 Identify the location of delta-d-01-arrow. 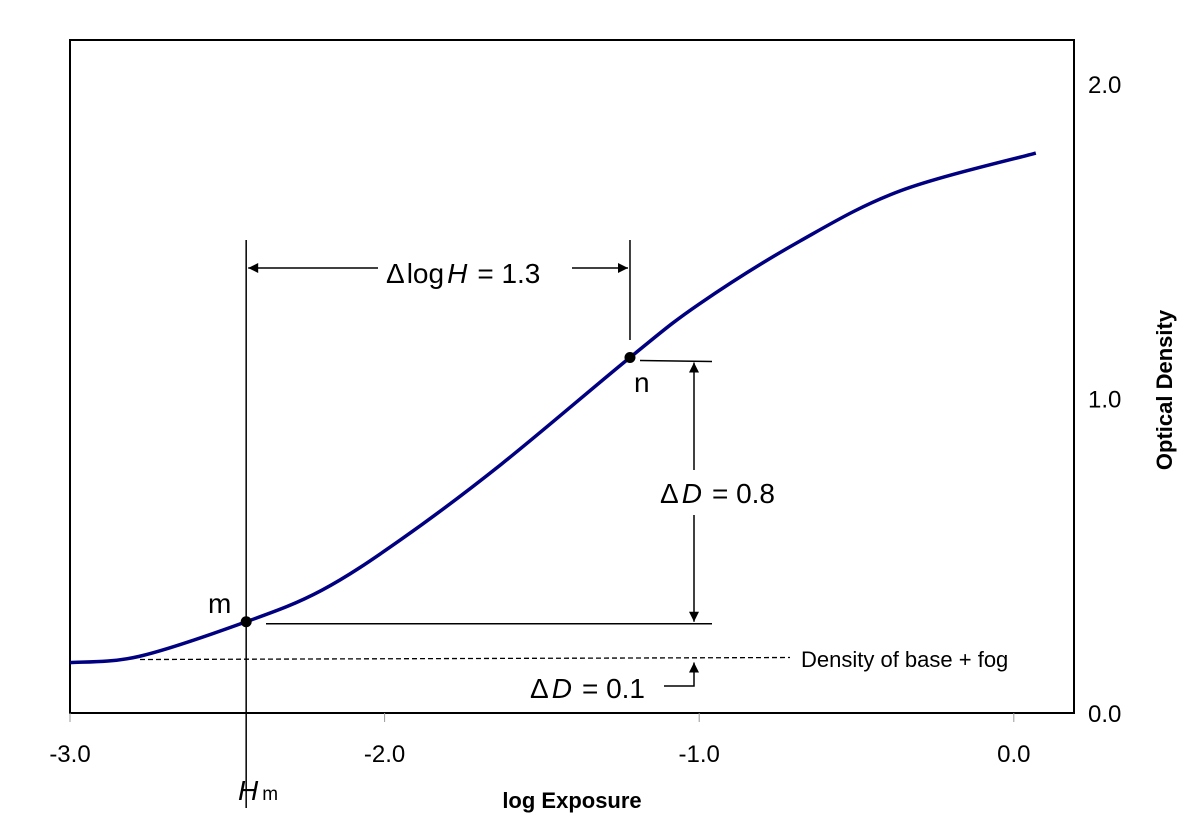
(681, 674).